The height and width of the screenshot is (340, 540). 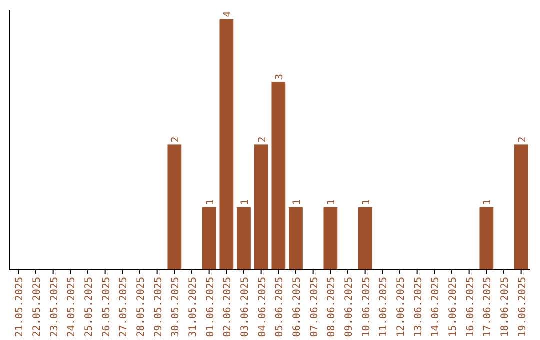 What do you see at coordinates (453, 307) in the screenshot?
I see `x-tick-label: 15.06.2025` at bounding box center [453, 307].